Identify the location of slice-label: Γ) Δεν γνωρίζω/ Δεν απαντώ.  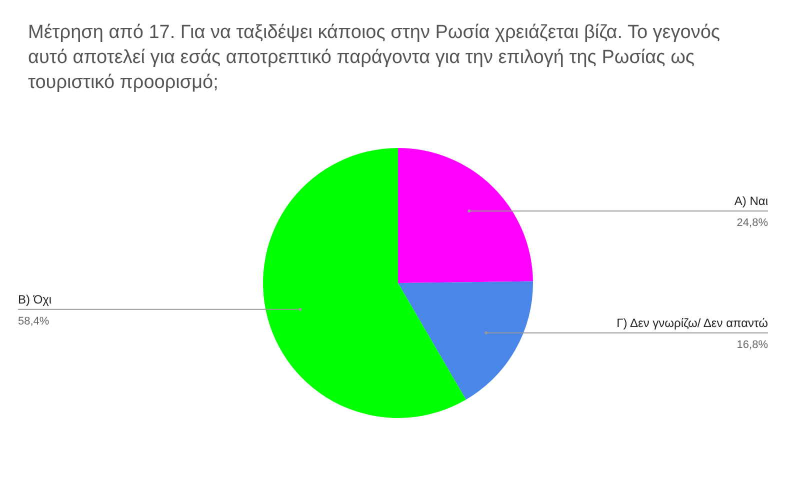
(692, 323).